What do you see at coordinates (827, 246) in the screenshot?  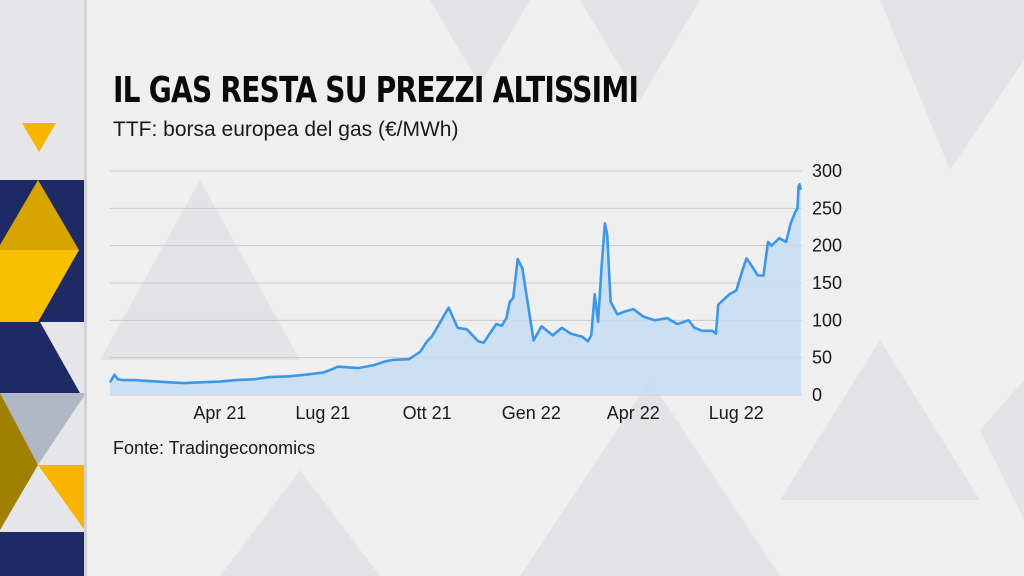 I see `y-tick-label: 200` at bounding box center [827, 246].